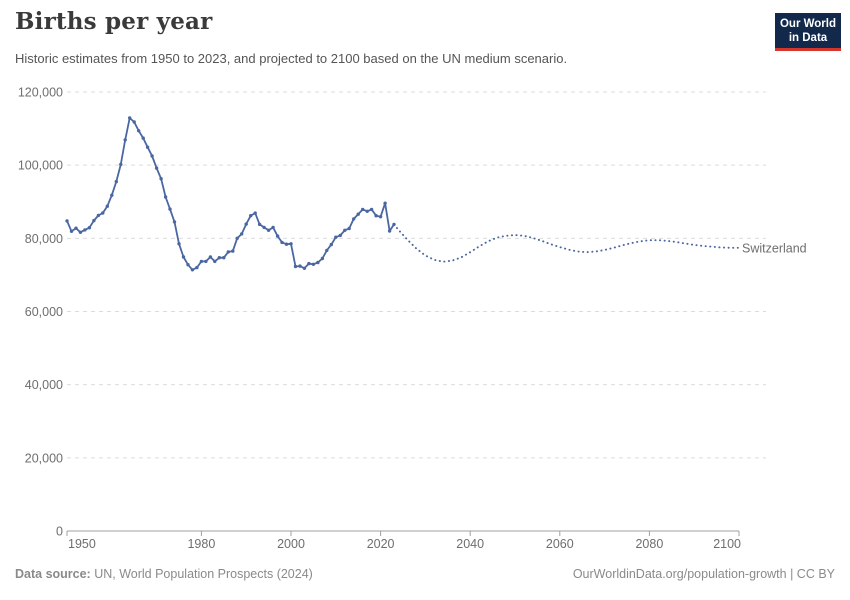 Image resolution: width=850 pixels, height=600 pixels. I want to click on x-axis-tick-label: 2020, so click(381, 544).